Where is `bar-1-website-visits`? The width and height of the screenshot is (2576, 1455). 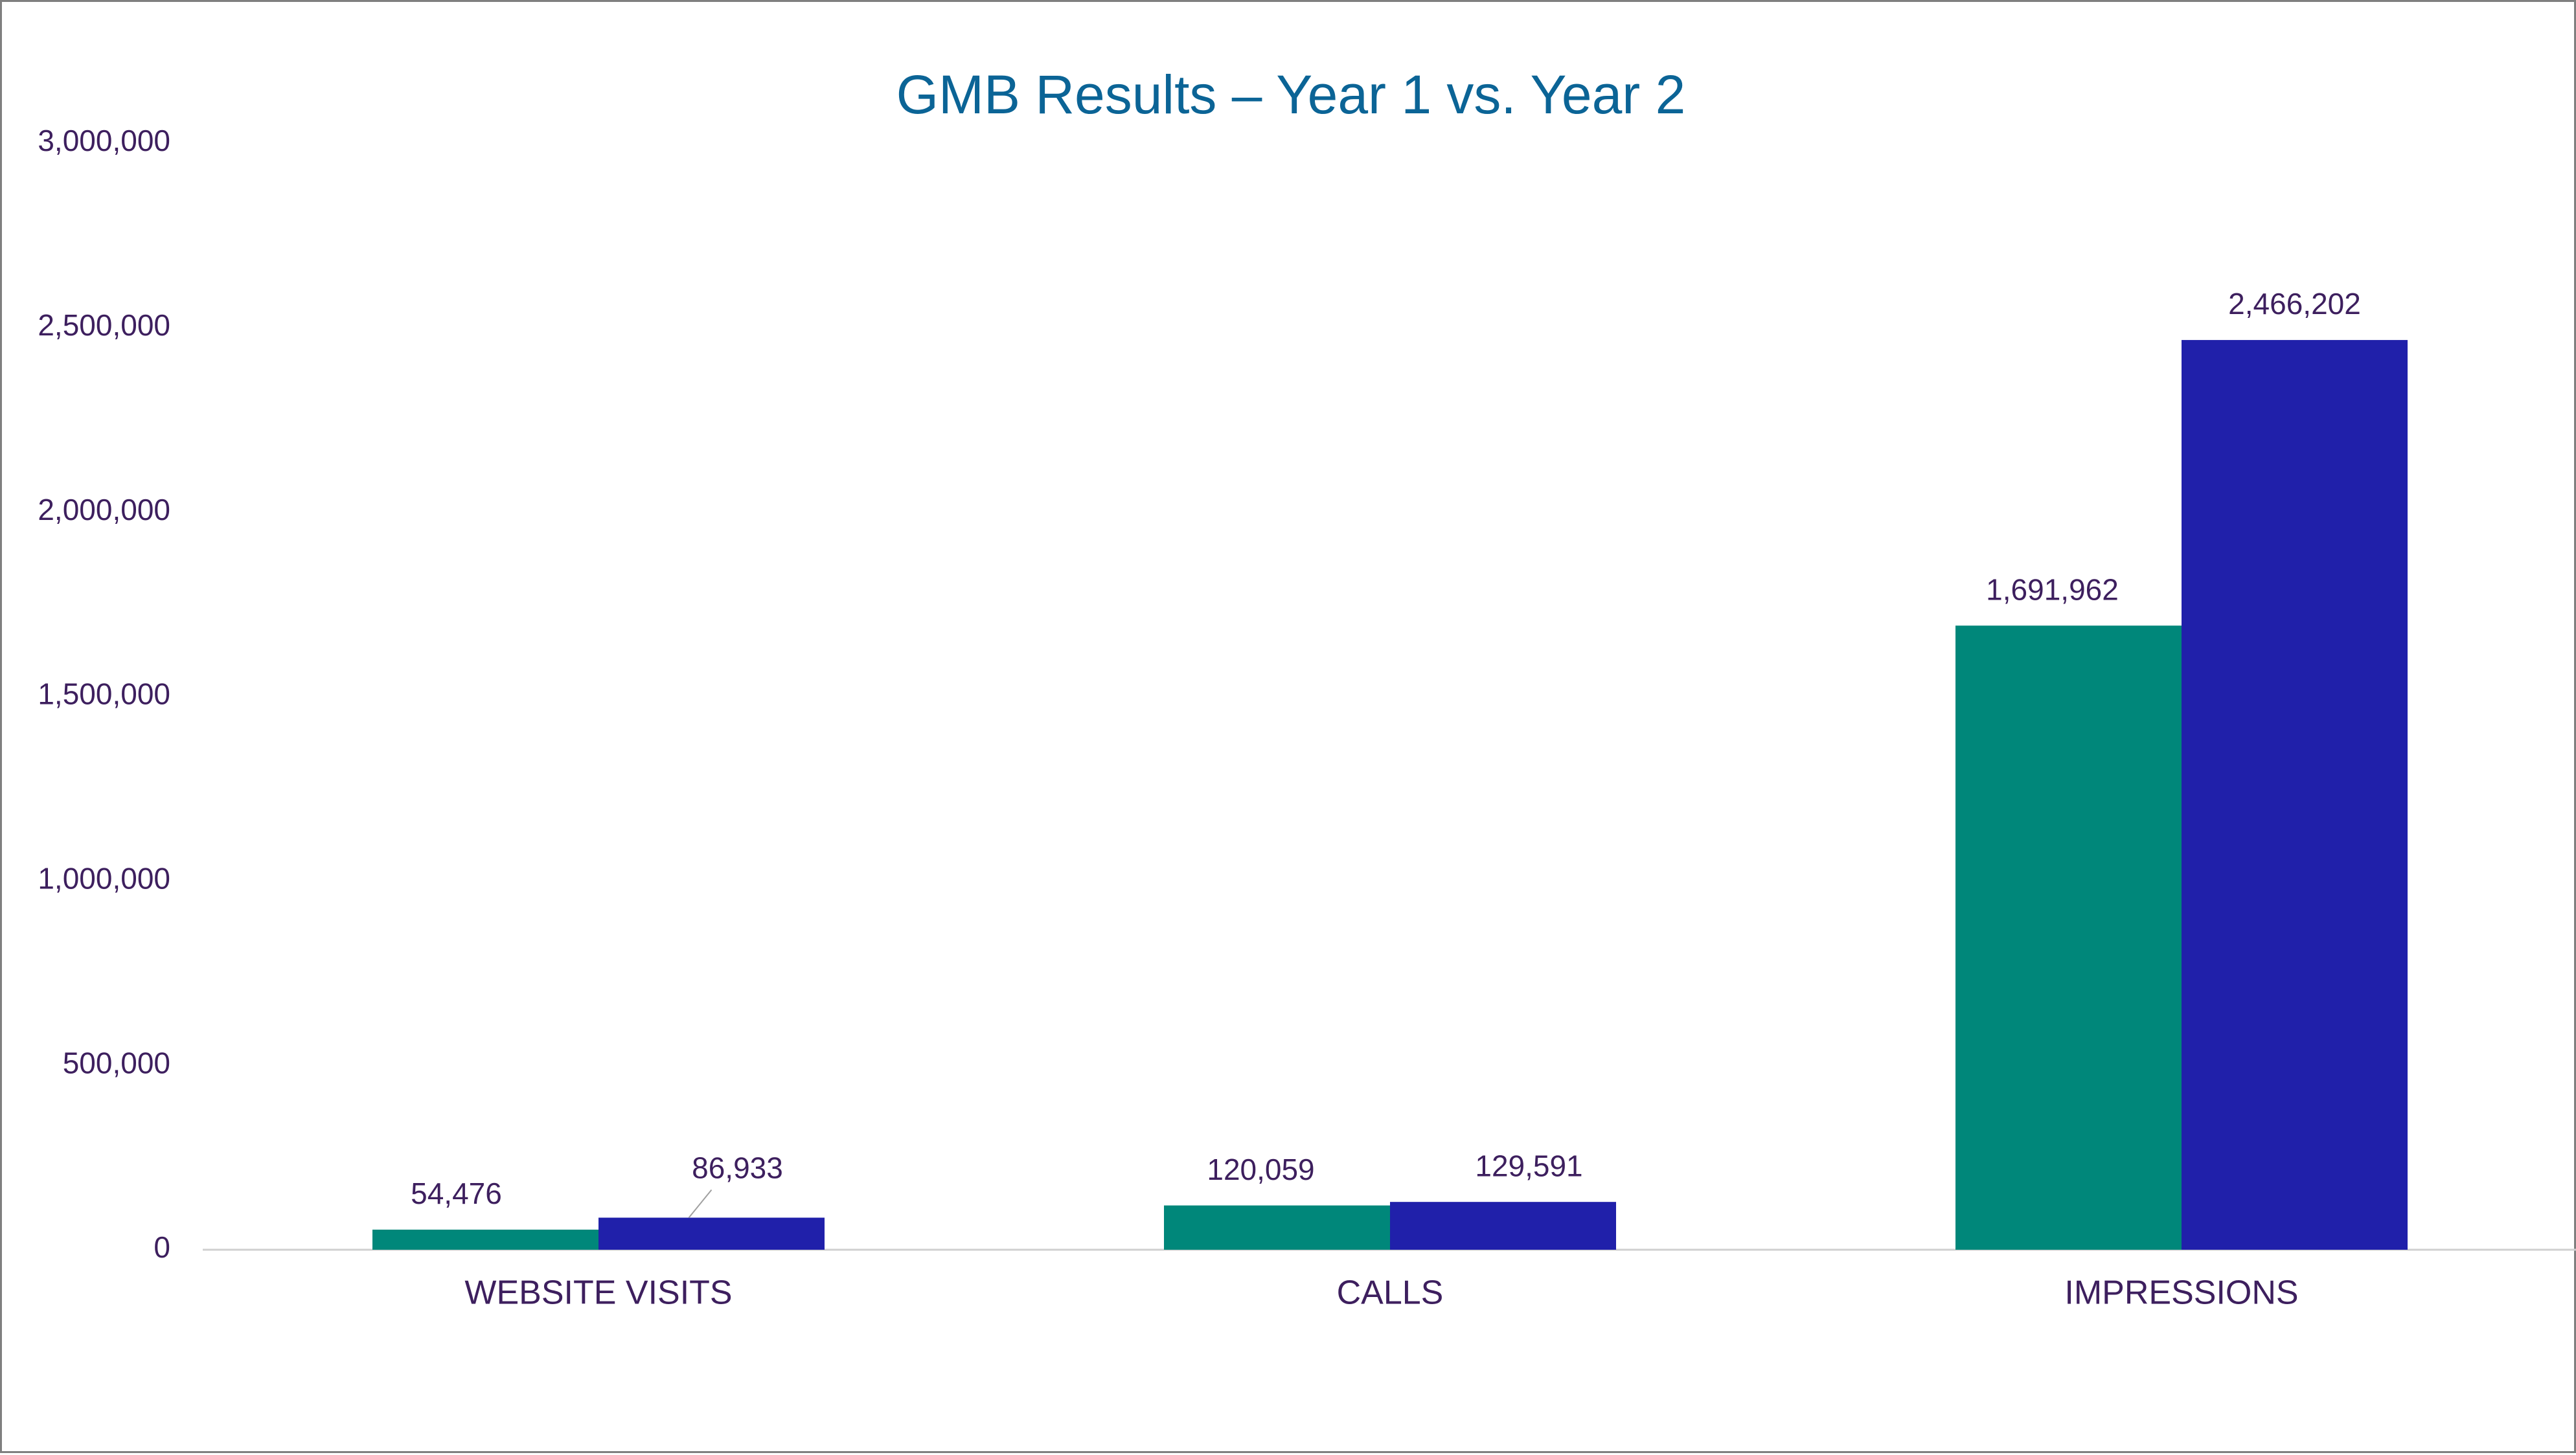 bar-1-website-visits is located at coordinates (485, 1239).